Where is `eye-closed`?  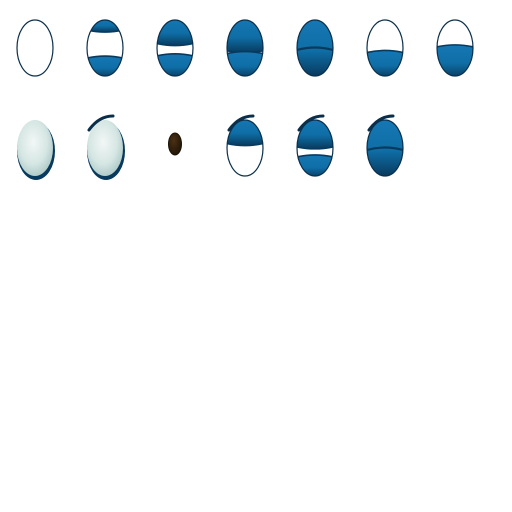
eye-closed is located at coordinates (315, 48).